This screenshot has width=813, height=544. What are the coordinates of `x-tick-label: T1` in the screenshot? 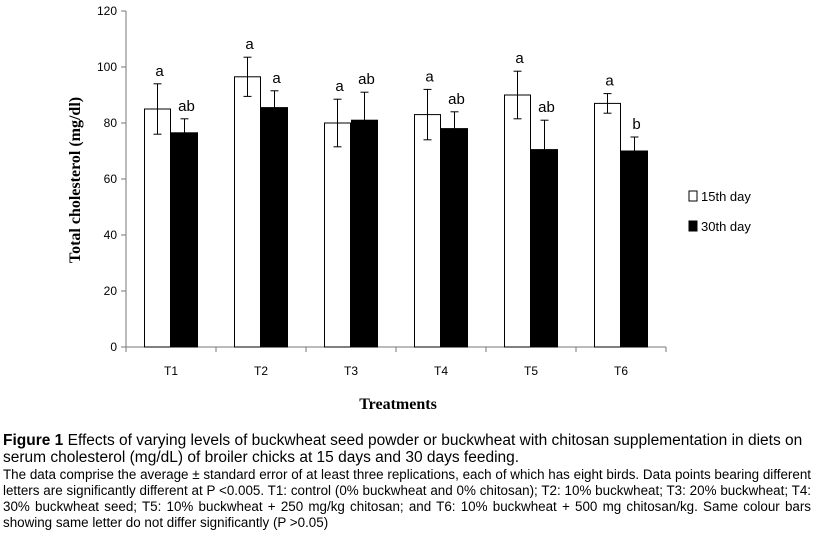 It's located at (171, 371).